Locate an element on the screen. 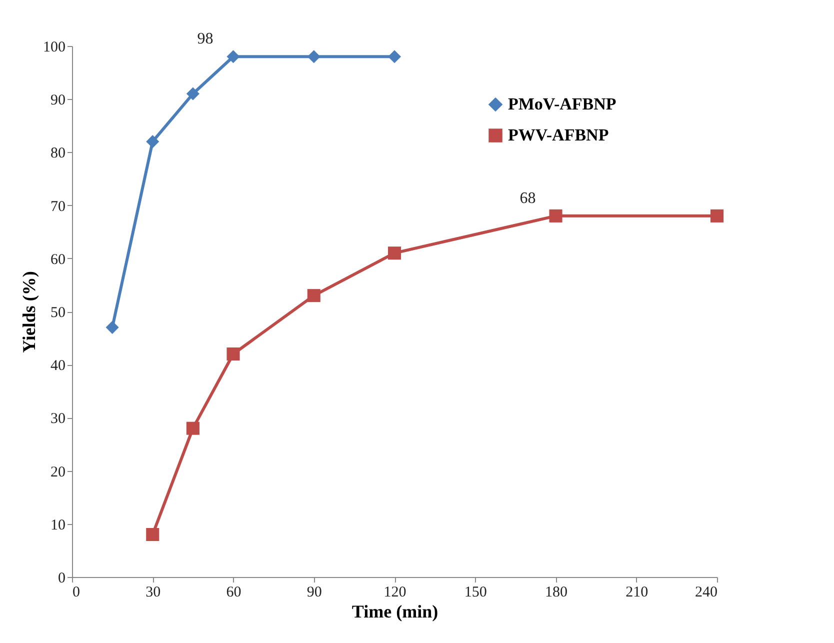  y-tick-label: 100 is located at coordinates (54, 48).